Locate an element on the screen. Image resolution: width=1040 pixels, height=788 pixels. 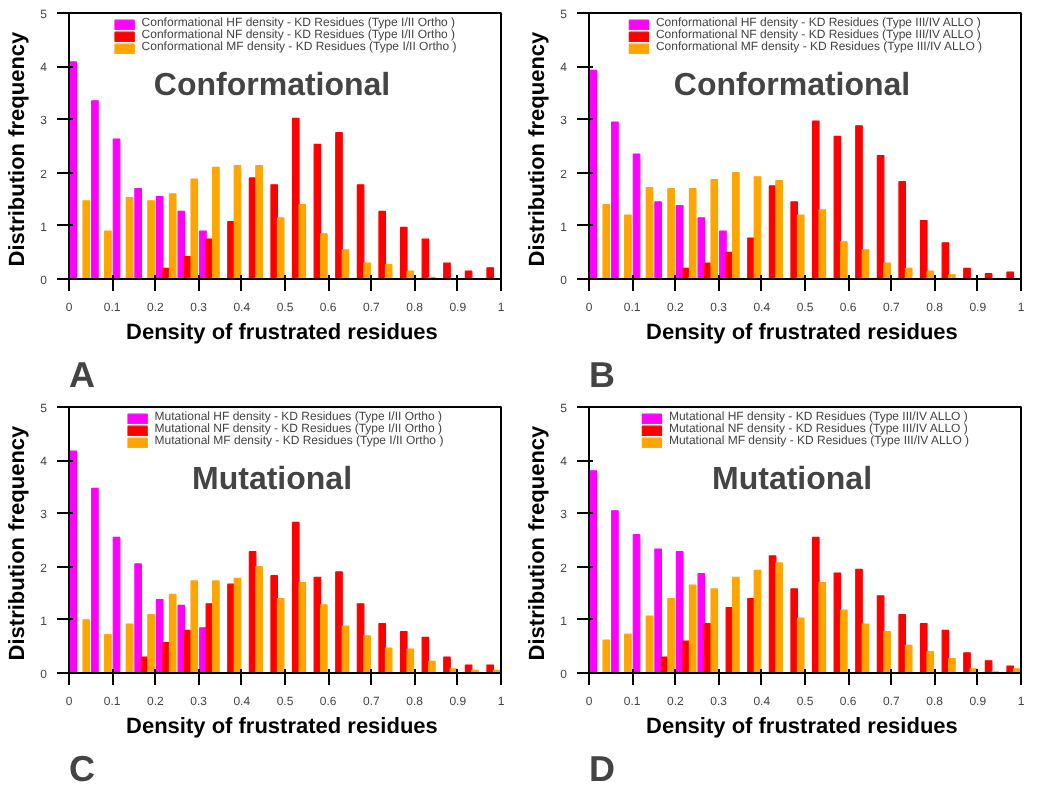
text: D is located at coordinates (602, 768).